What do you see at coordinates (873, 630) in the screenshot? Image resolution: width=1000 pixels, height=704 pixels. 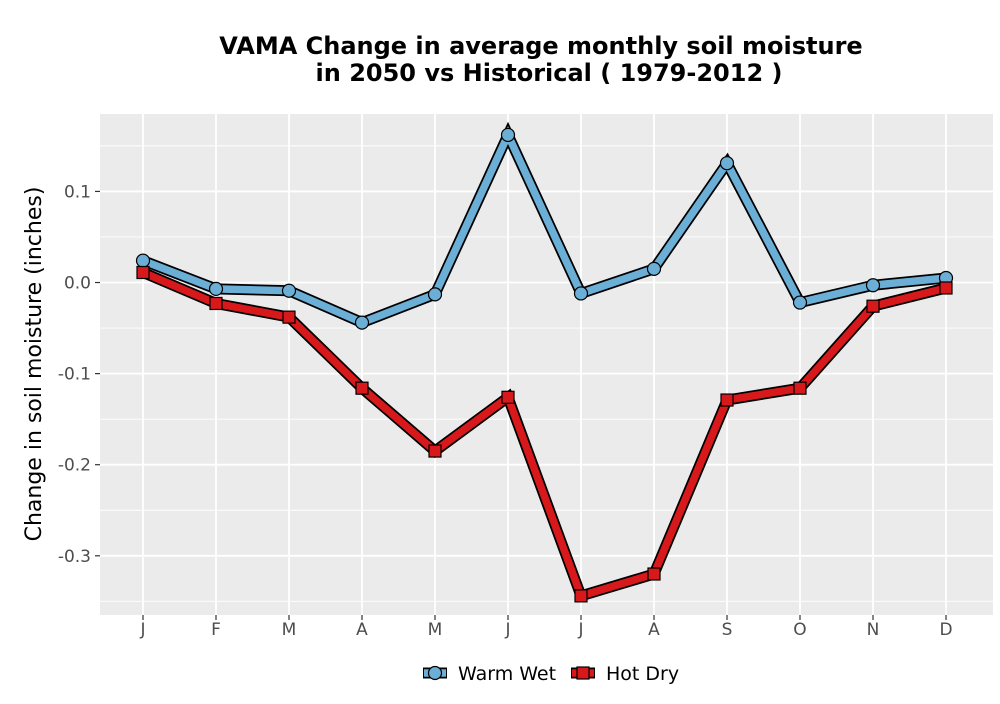 I see `x-tick-label: N` at bounding box center [873, 630].